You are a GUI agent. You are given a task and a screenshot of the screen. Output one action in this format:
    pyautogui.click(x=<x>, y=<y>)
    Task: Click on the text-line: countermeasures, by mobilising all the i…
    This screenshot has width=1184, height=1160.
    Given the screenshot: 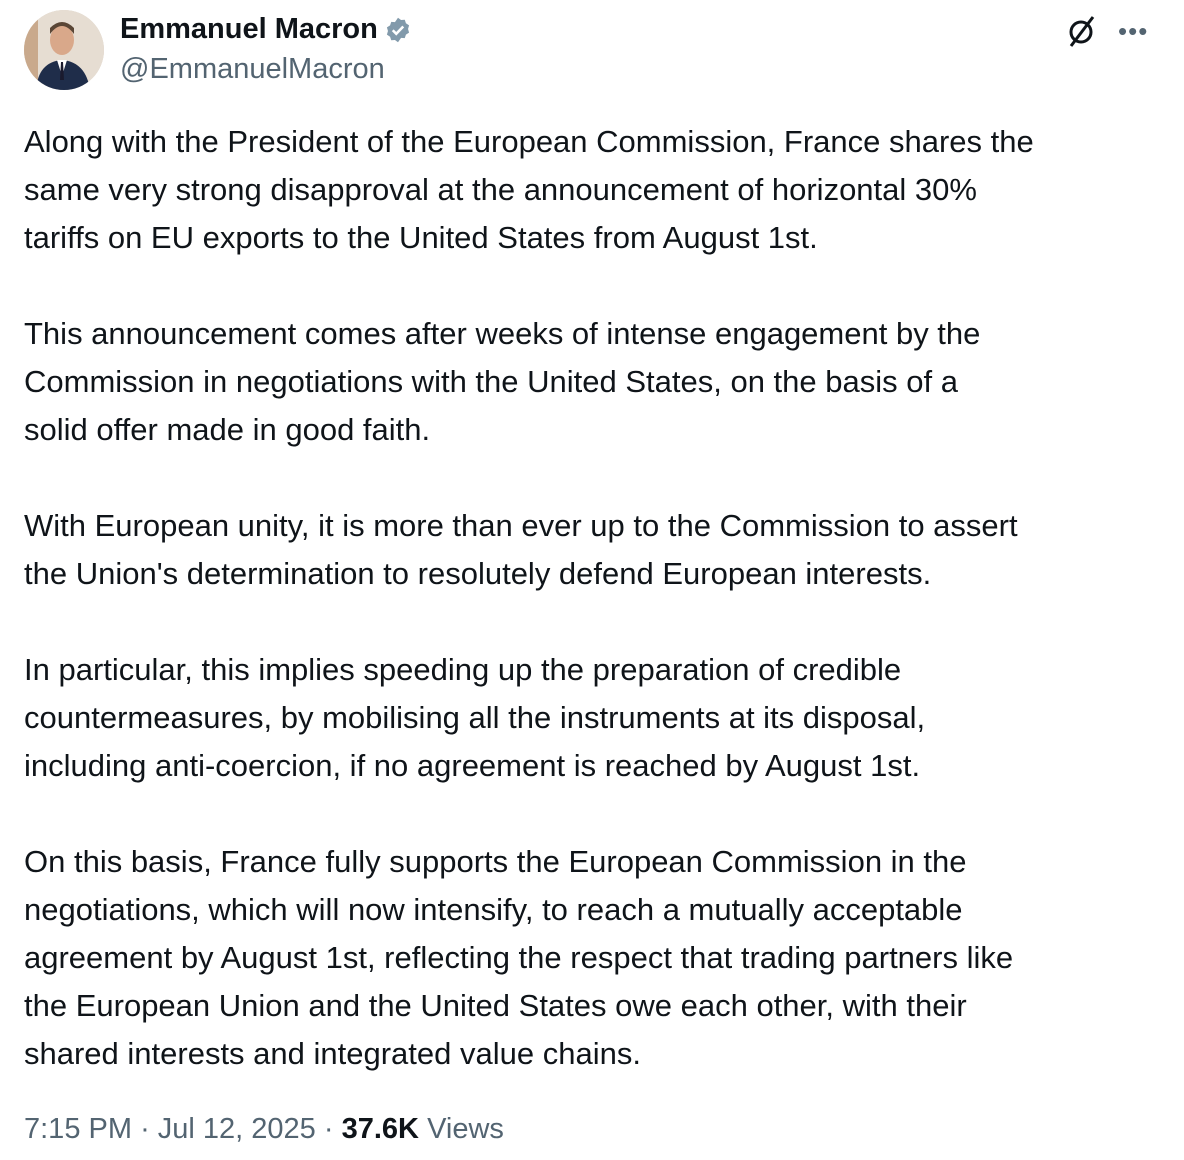 What is the action you would take?
    pyautogui.click(x=475, y=717)
    